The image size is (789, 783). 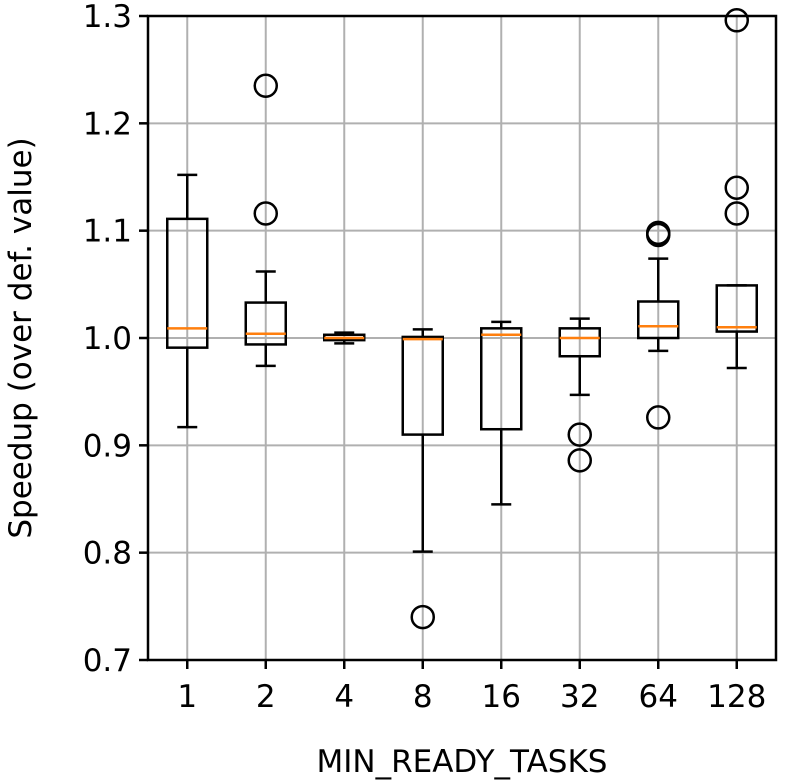 I want to click on y-tick-label: 1.1, so click(x=107, y=232).